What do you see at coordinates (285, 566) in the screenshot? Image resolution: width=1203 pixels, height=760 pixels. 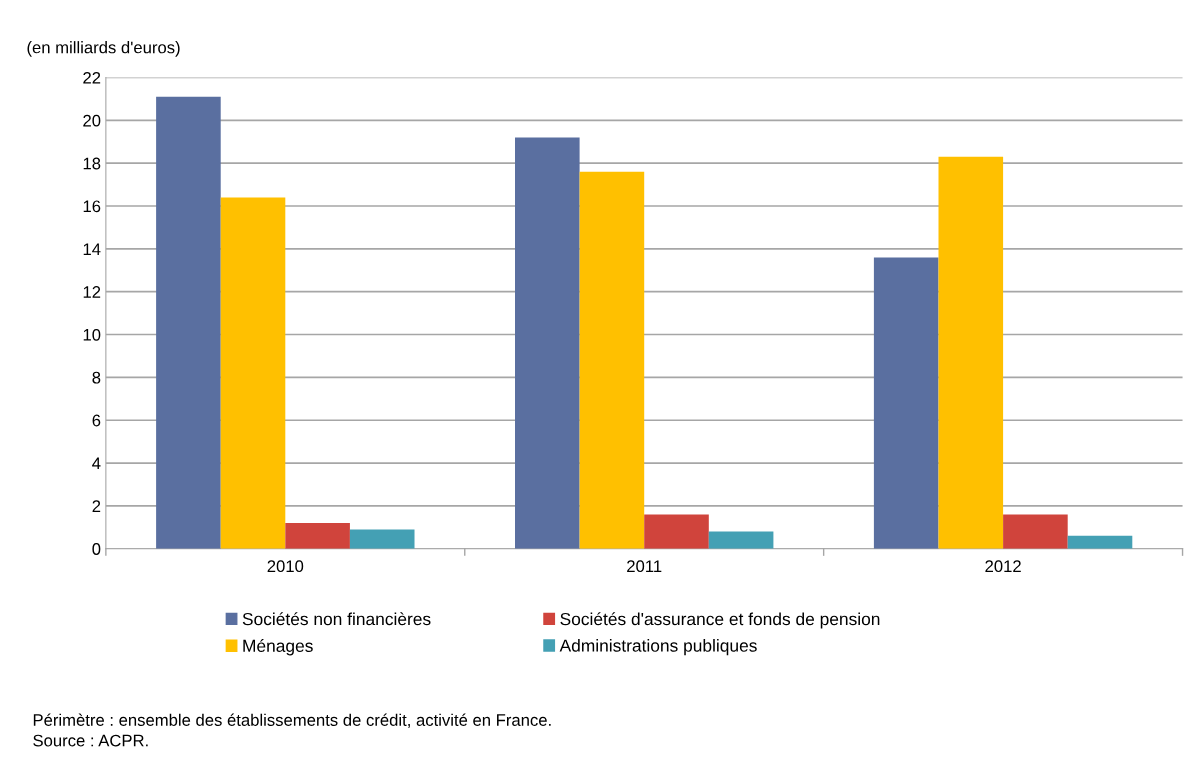 I see `x-tick-label: 2010` at bounding box center [285, 566].